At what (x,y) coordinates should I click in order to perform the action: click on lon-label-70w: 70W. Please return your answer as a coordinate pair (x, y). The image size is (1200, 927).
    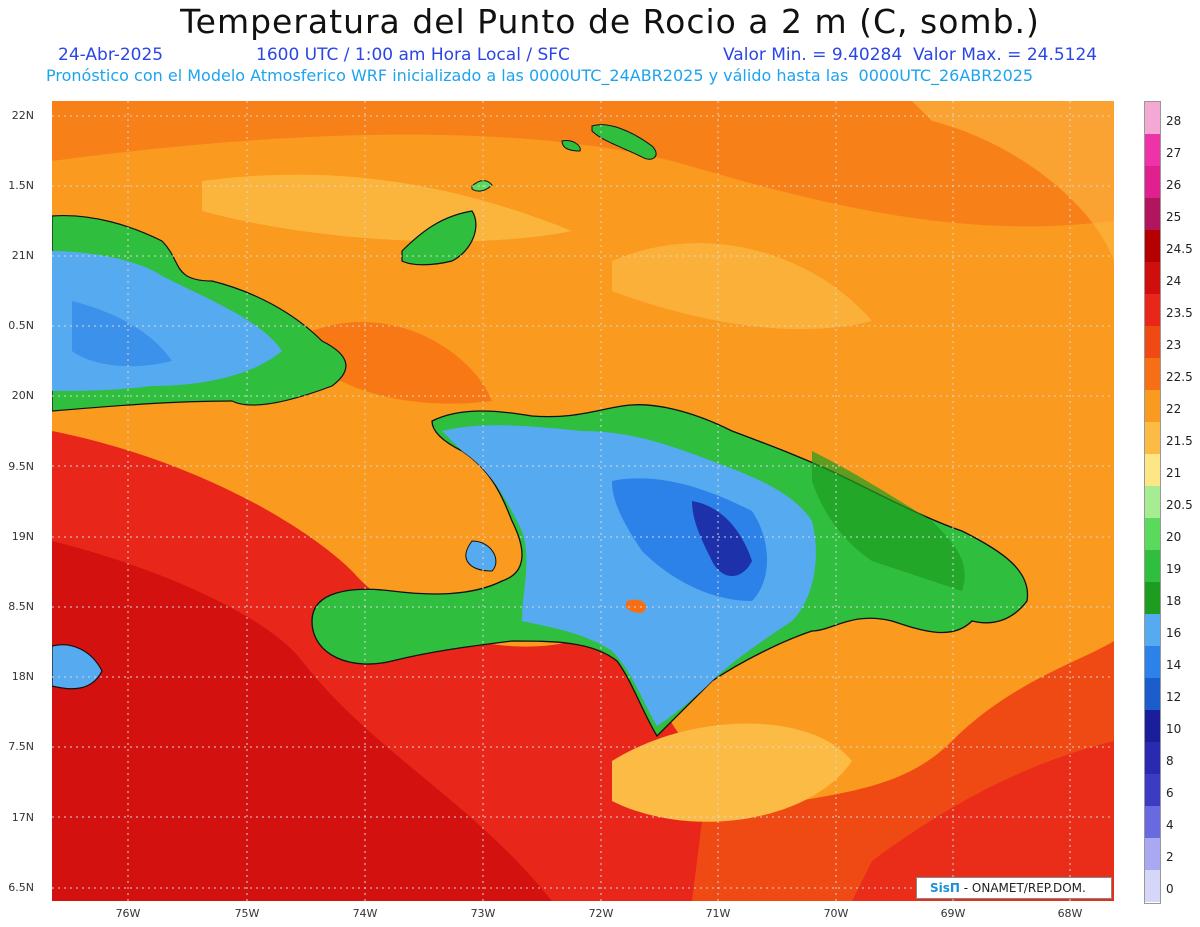
    Looking at the image, I should click on (836, 913).